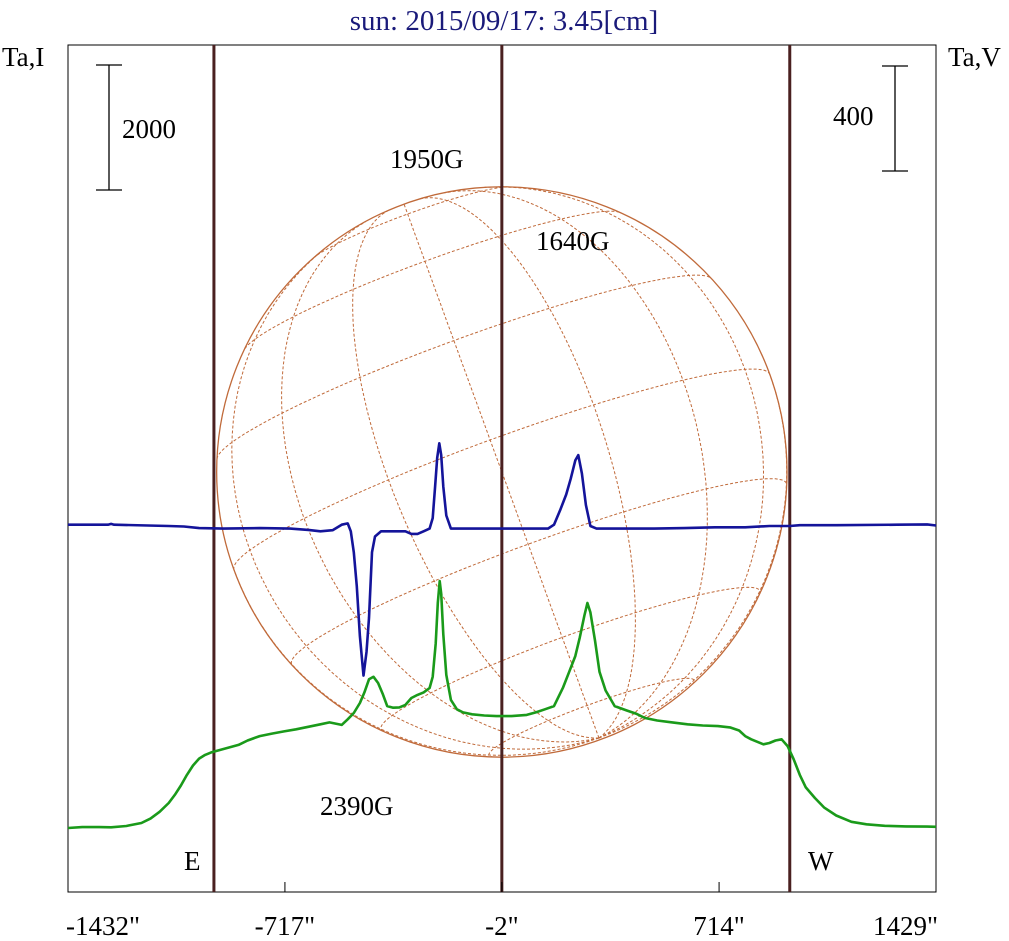 The image size is (1009, 941). Describe the element at coordinates (974, 57) in the screenshot. I see `right-axis-label: Ta,V` at that location.